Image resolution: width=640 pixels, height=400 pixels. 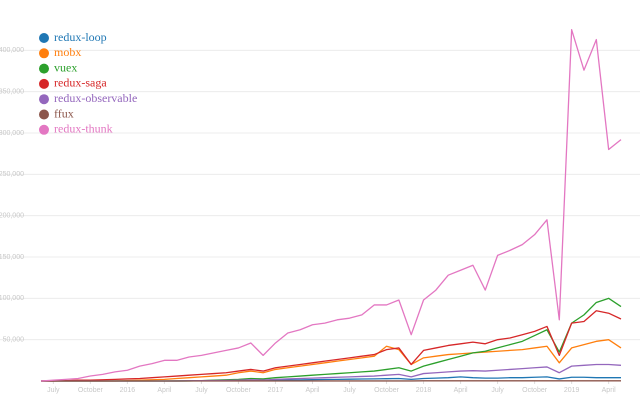 What do you see at coordinates (12, 50) in the screenshot?
I see `y-tick-label: 400,000` at bounding box center [12, 50].